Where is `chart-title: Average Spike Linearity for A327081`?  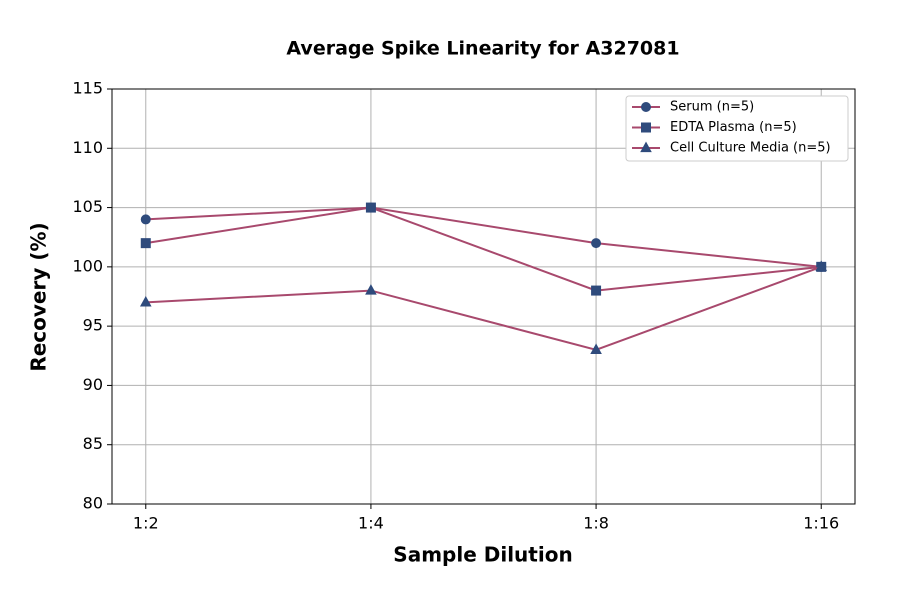 chart-title: Average Spike Linearity for A327081 is located at coordinates (482, 49).